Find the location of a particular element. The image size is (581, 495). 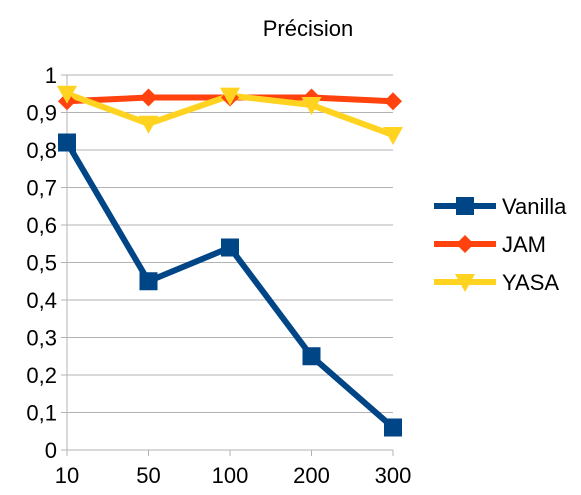

x-tick-label: 300 is located at coordinates (393, 475).